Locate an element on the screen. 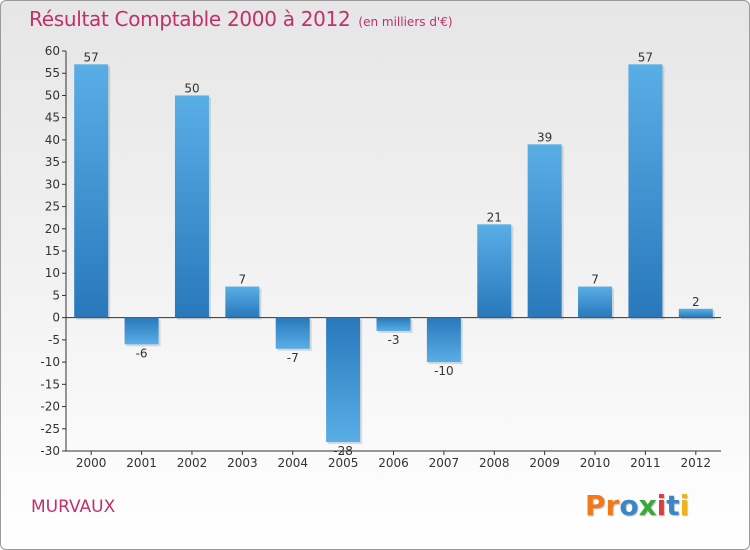 This screenshot has height=550, width=750. x-tick-label: 2009 is located at coordinates (544, 463).